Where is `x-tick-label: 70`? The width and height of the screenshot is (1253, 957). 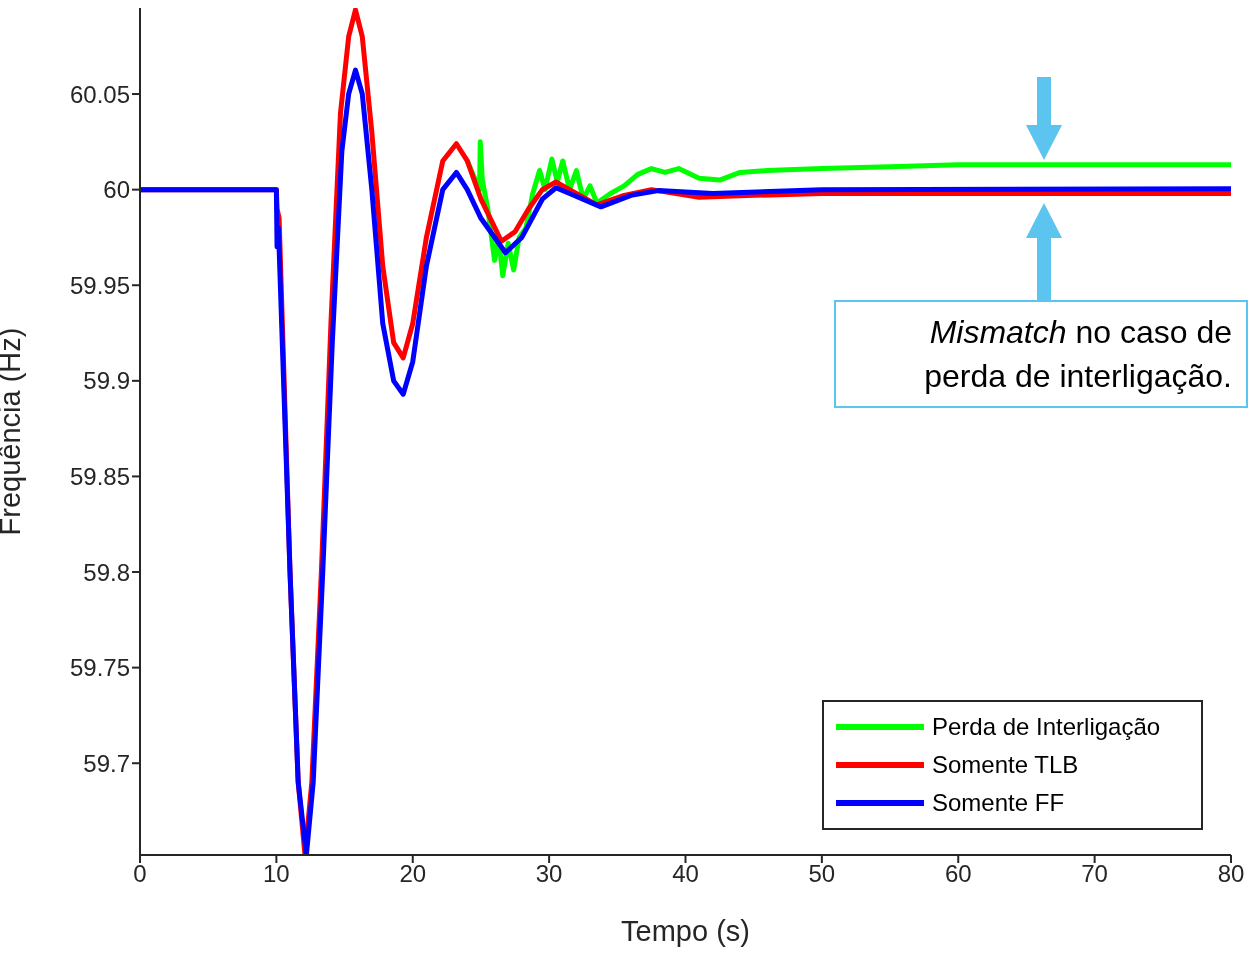 x-tick-label: 70 is located at coordinates (1094, 874).